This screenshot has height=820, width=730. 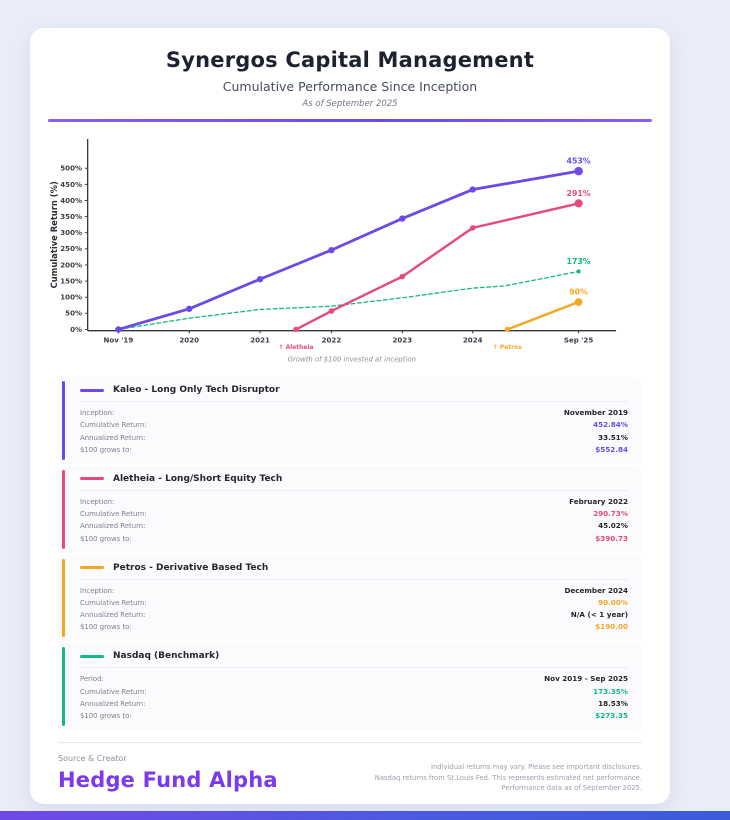 What do you see at coordinates (354, 591) in the screenshot?
I see `metric-row: Inception: December 2024` at bounding box center [354, 591].